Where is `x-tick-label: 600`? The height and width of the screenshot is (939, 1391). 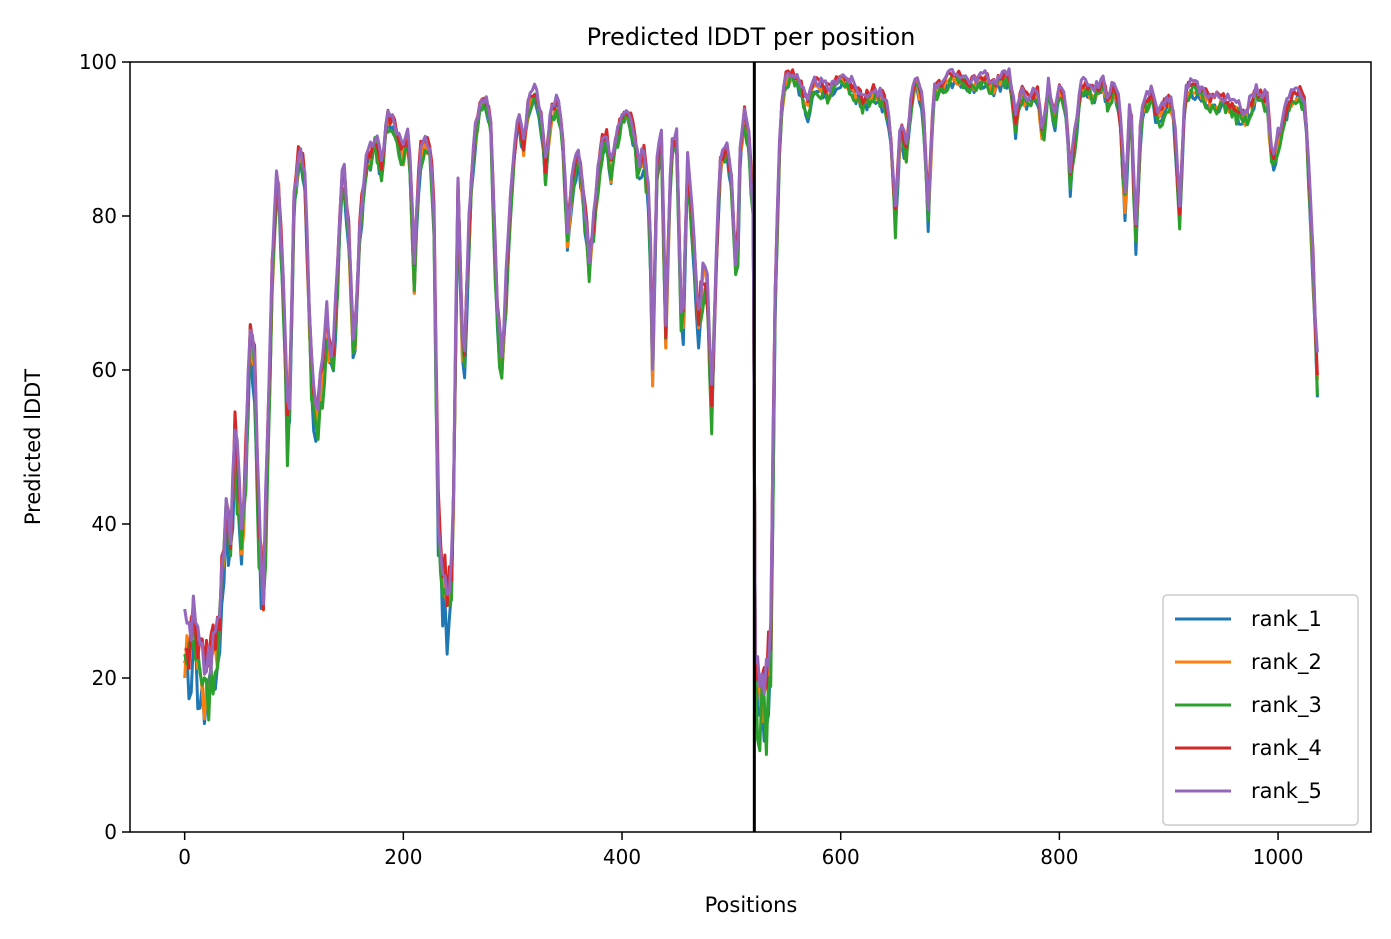
x-tick-label: 600 is located at coordinates (841, 857).